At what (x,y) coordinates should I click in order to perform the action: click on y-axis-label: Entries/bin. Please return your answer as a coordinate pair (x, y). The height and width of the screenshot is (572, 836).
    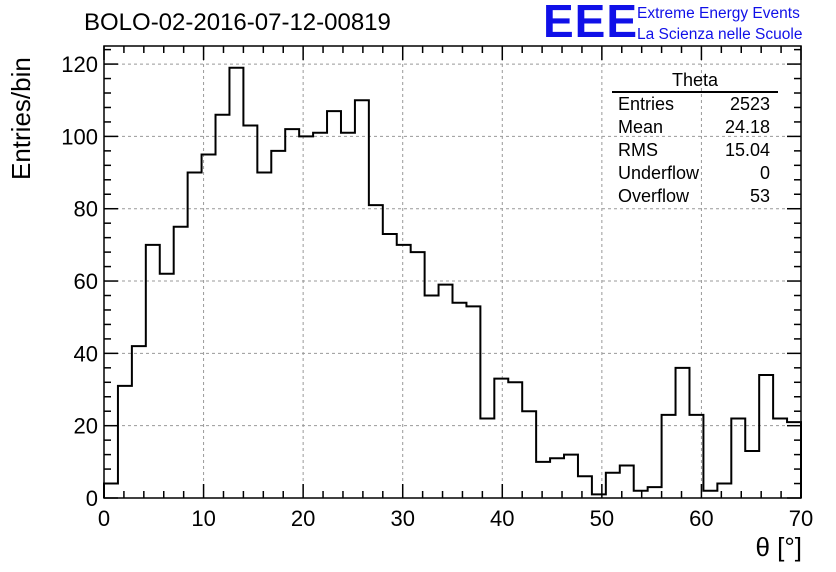
    Looking at the image, I should click on (21, 118).